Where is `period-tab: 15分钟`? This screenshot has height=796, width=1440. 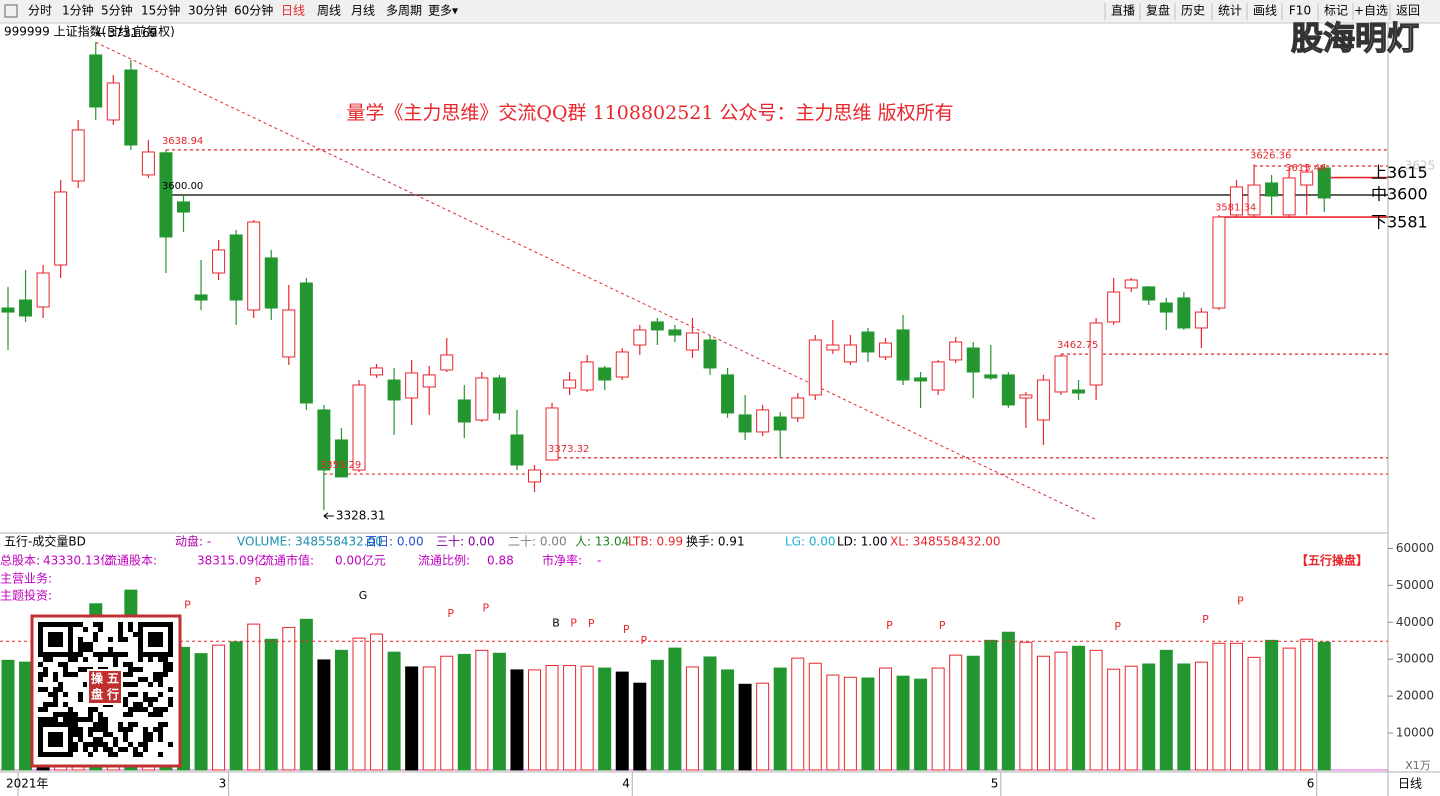 period-tab: 15分钟 is located at coordinates (160, 10).